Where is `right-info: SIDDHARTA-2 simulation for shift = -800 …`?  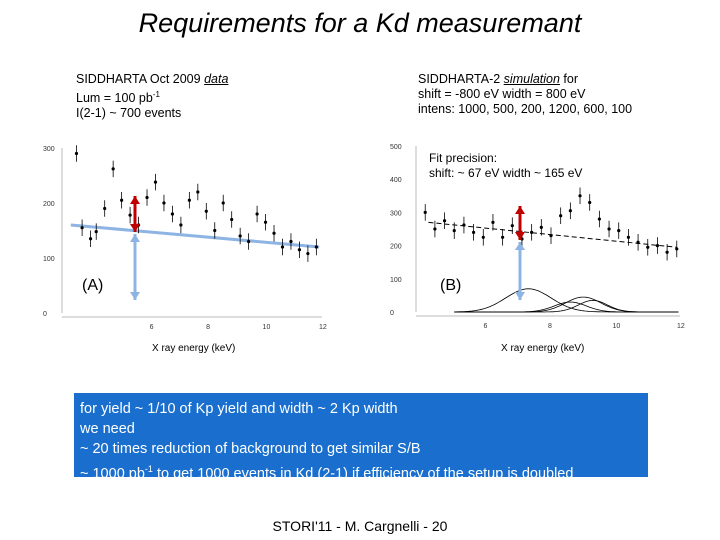
right-info: SIDDHARTA-2 simulation for shift = -800 … is located at coordinates (525, 94).